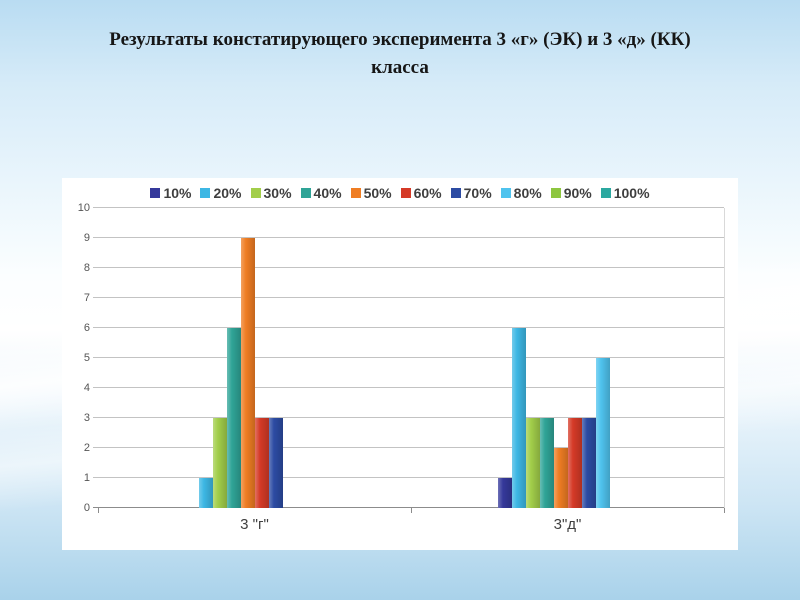 The width and height of the screenshot is (800, 600). I want to click on legend-item: 60%, so click(421, 193).